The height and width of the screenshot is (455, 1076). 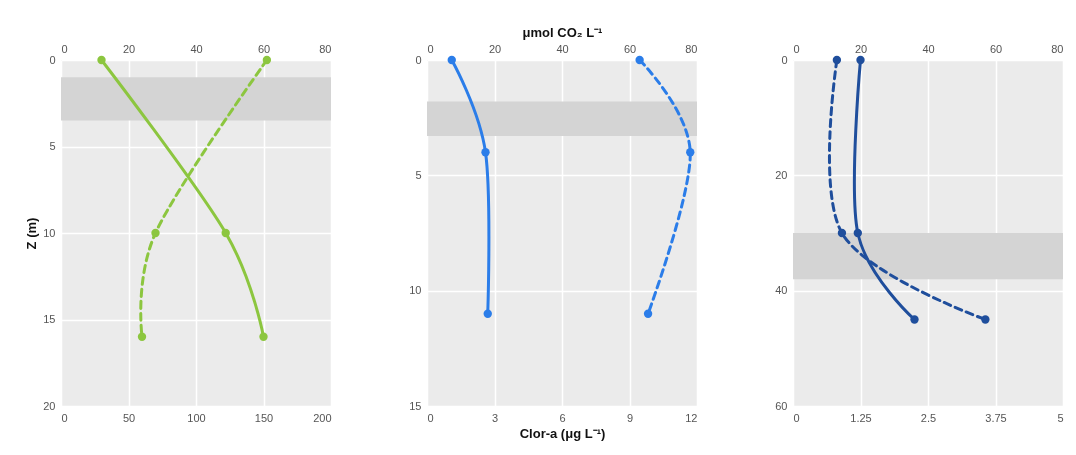 I want to click on x-tick-label: 6, so click(x=562, y=417).